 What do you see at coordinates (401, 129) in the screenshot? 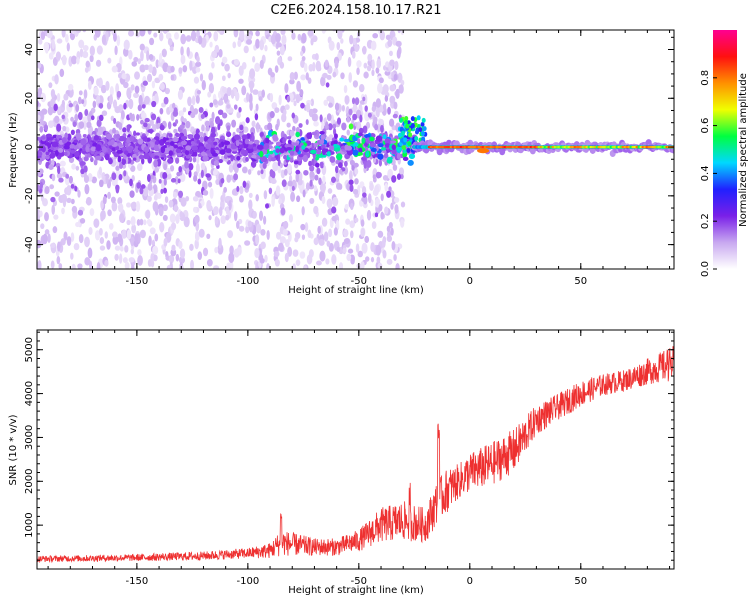
I see `transition-cell` at bounding box center [401, 129].